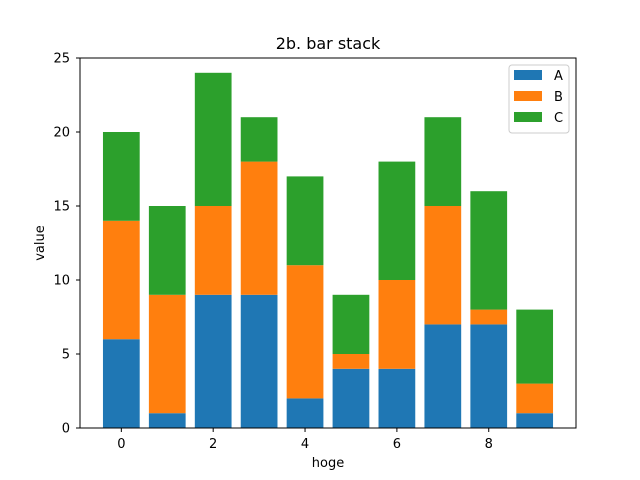 This screenshot has height=480, width=640. Describe the element at coordinates (558, 118) in the screenshot. I see `legend-label-c: C` at that location.